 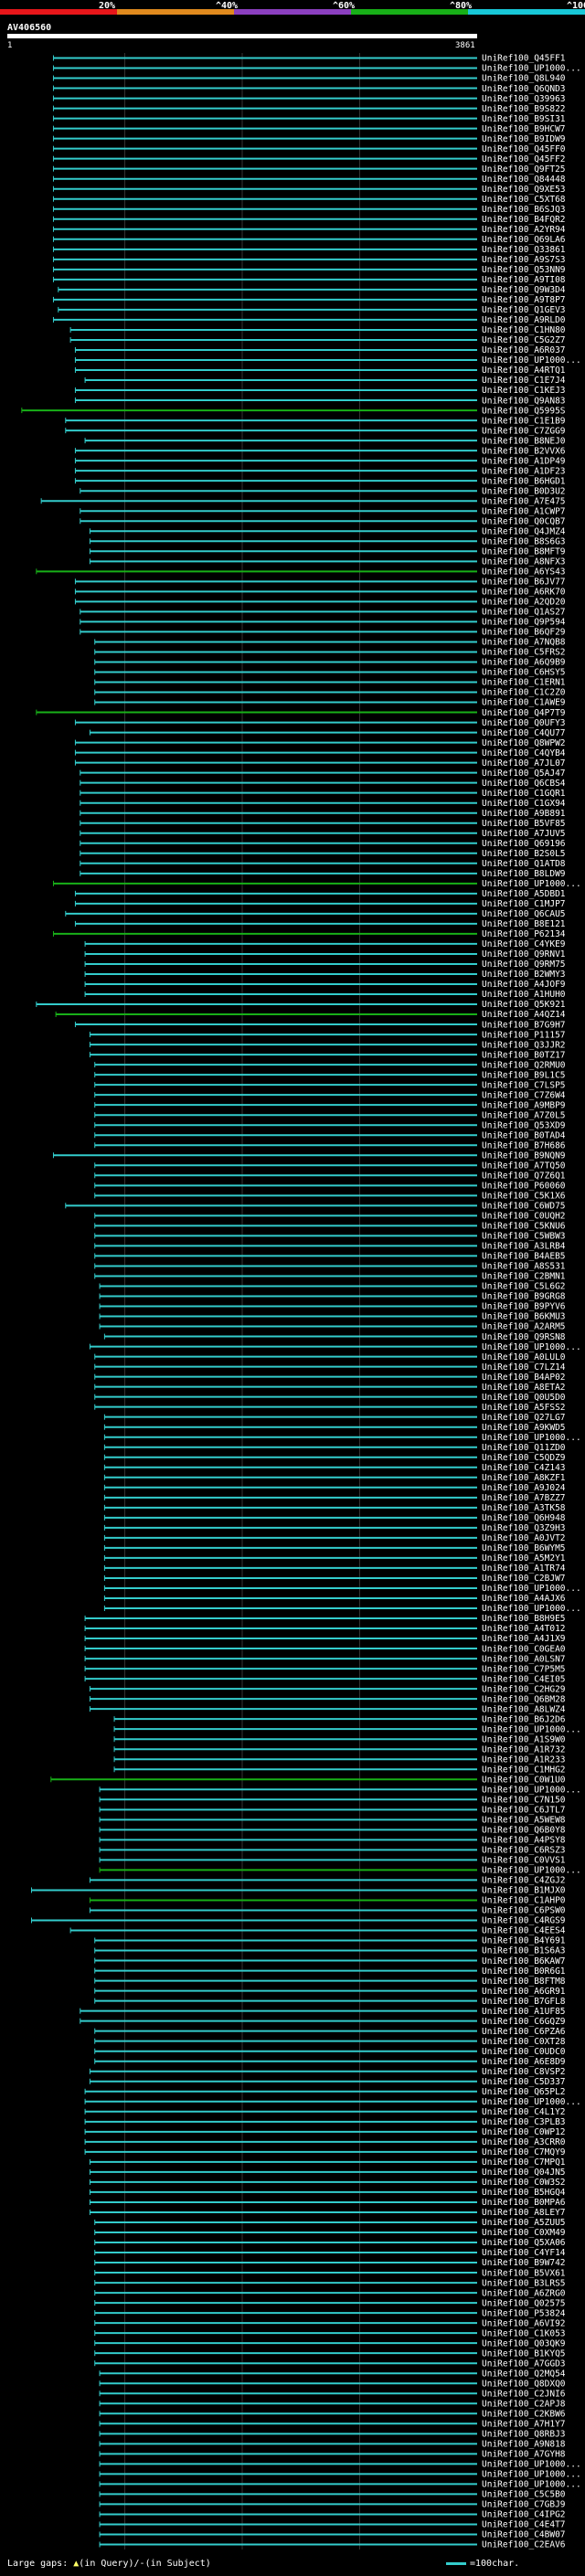 I want to click on hit-label: UniRef100_A8LEY7, so click(x=524, y=2213).